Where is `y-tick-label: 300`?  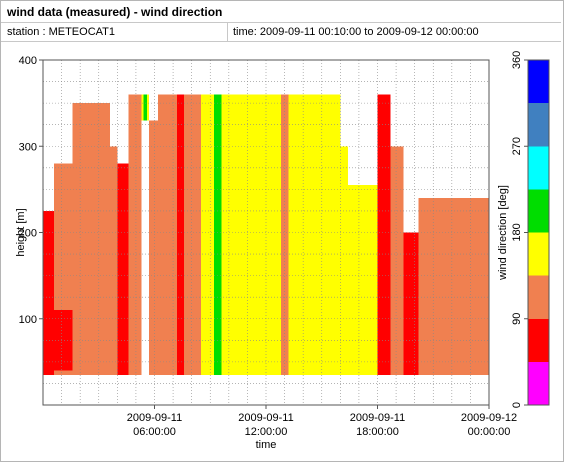 y-tick-label: 300 is located at coordinates (28, 147).